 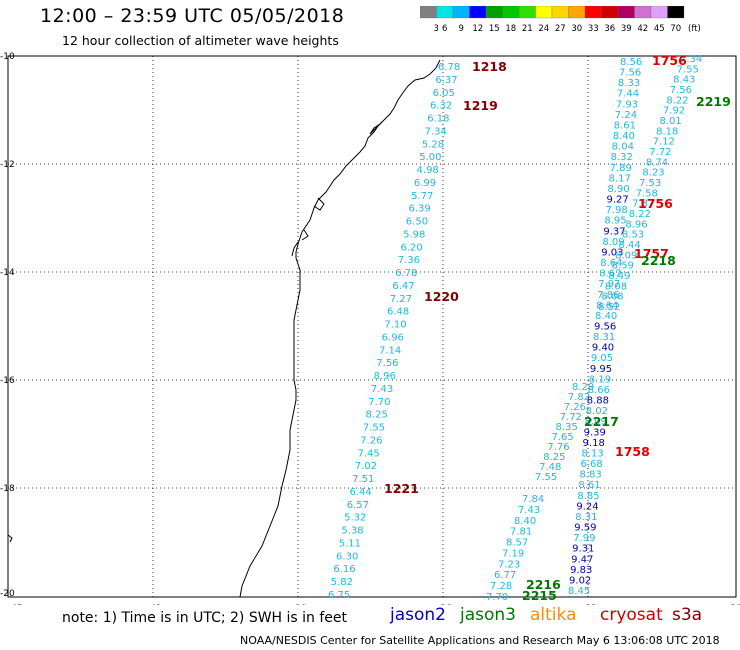 What do you see at coordinates (567, 427) in the screenshot?
I see `wave-height-value: 8.35` at bounding box center [567, 427].